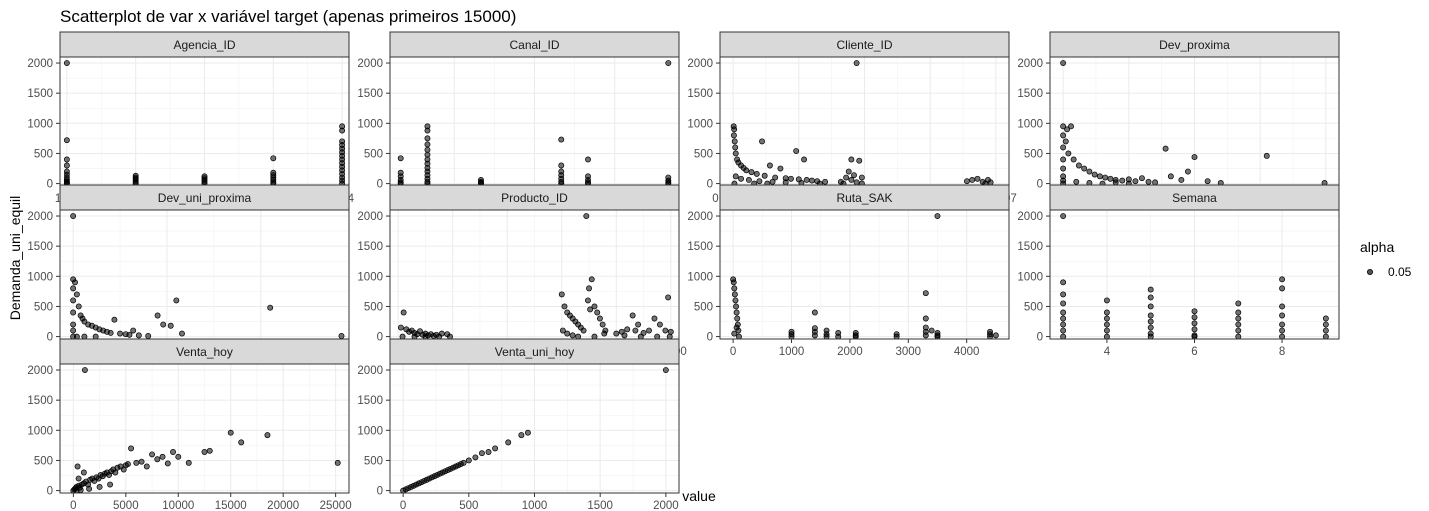  What do you see at coordinates (231, 505) in the screenshot?
I see `x-tick-label: 15000` at bounding box center [231, 505].